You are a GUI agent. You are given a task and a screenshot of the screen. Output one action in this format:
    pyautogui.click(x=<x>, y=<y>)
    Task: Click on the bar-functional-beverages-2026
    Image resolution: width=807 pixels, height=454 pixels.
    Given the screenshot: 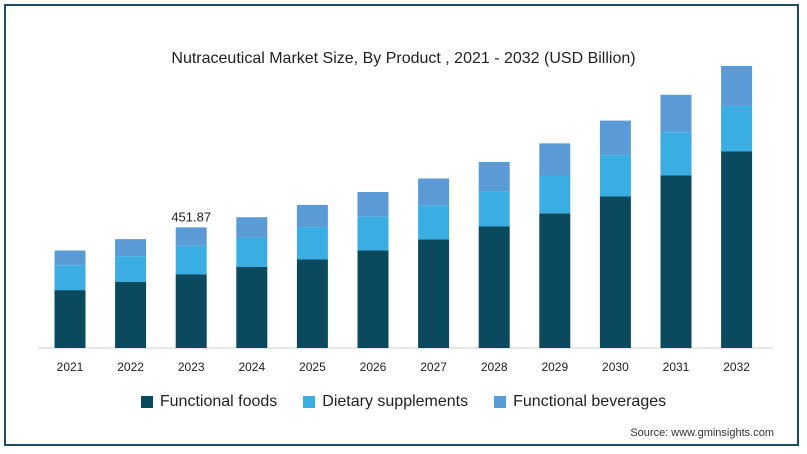 What is the action you would take?
    pyautogui.click(x=373, y=204)
    